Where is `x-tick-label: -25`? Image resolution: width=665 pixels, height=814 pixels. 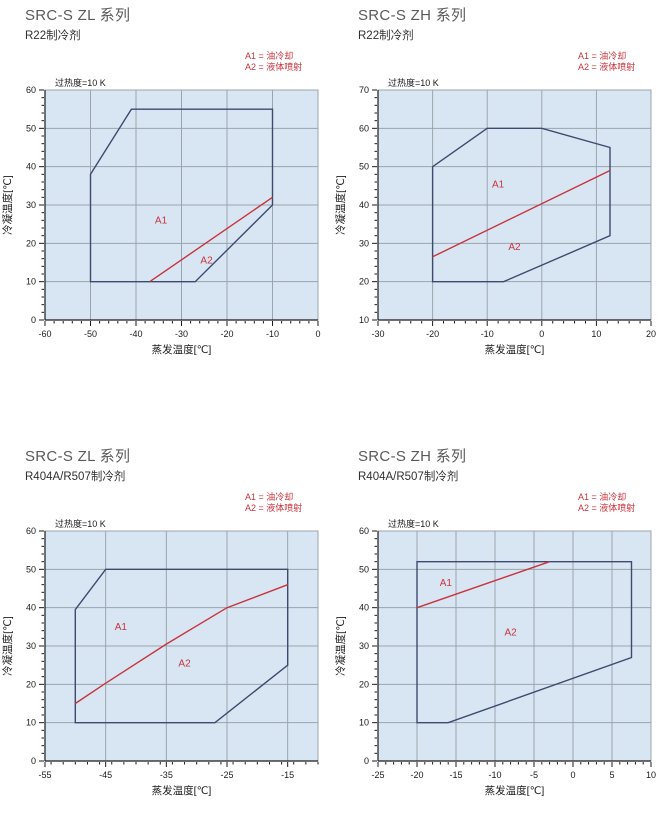
x-tick-label: -25 is located at coordinates (377, 775).